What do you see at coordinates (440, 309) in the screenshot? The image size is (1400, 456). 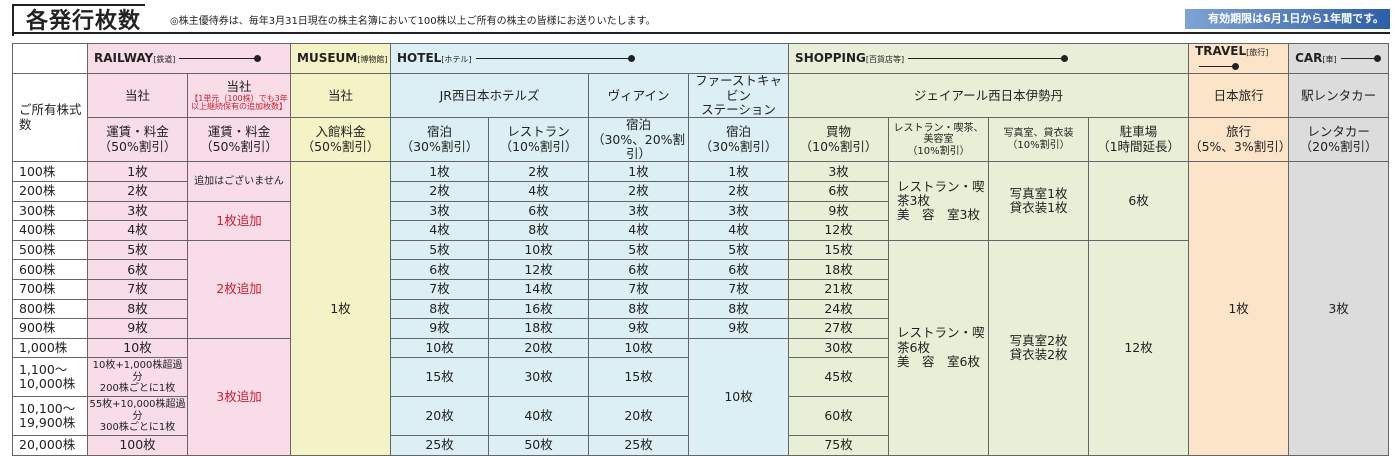 I see `hotel-stay: 8枚` at bounding box center [440, 309].